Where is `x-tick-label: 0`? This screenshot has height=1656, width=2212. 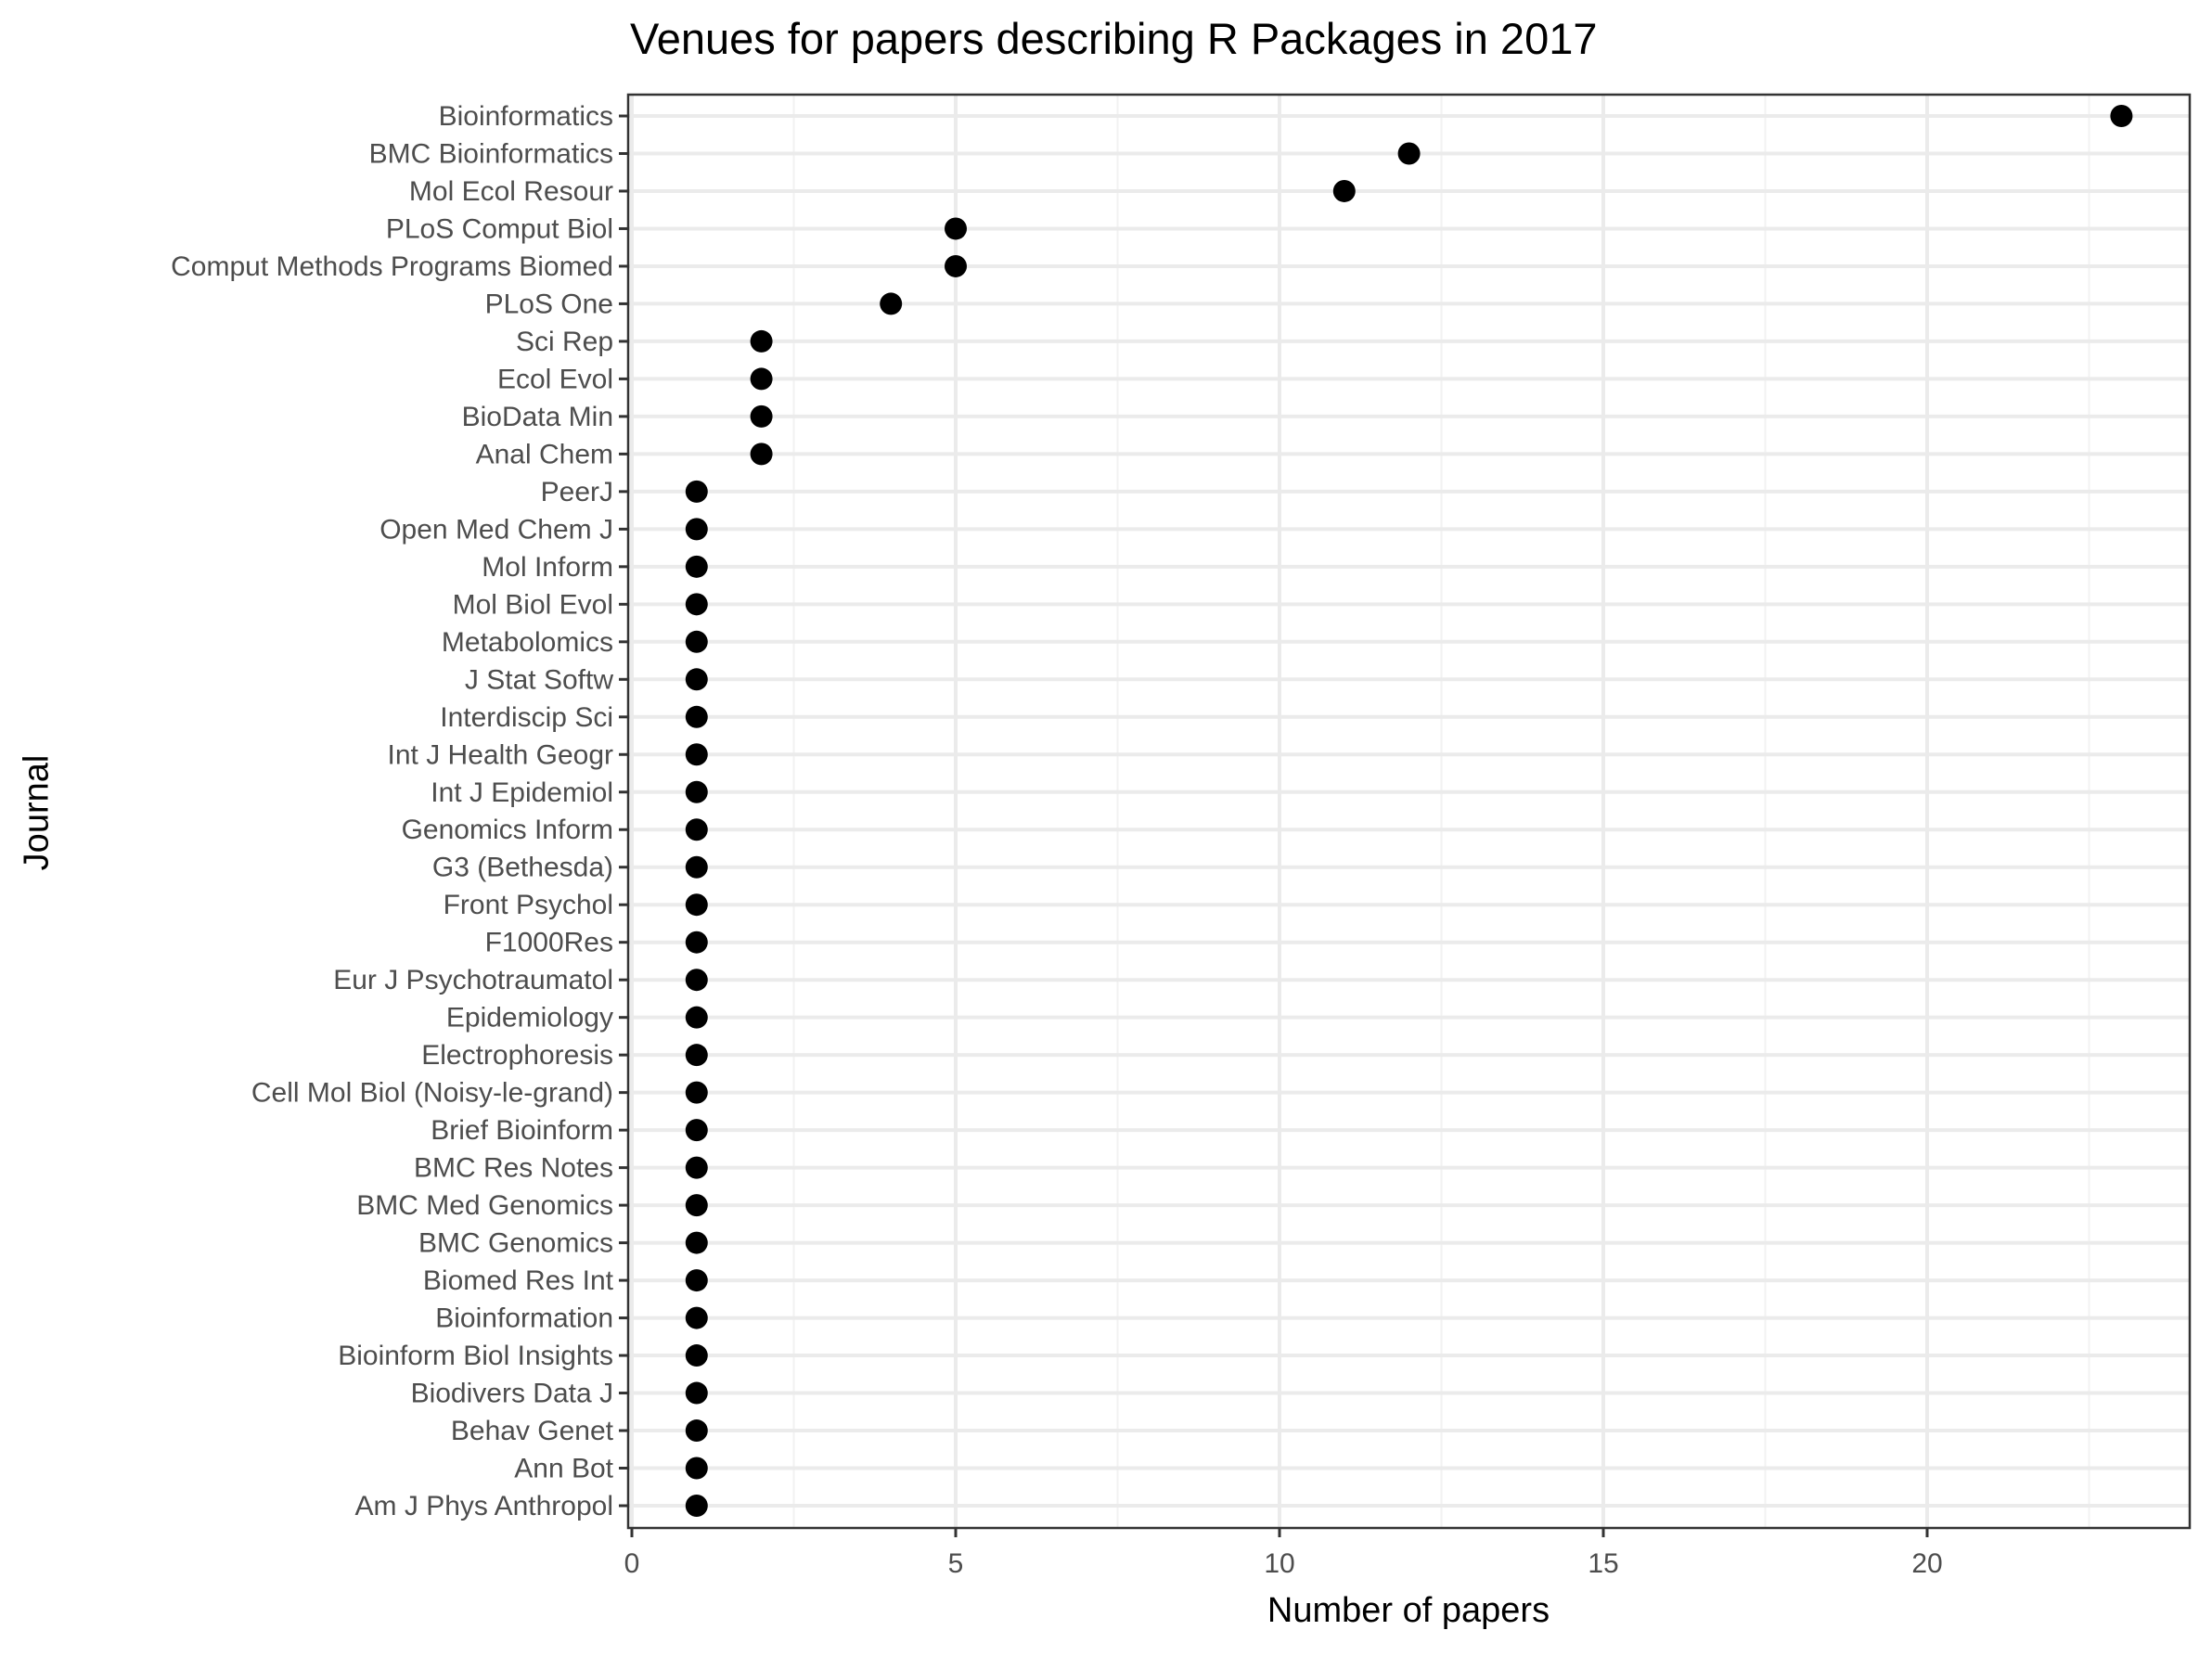
x-tick-label: 0 is located at coordinates (632, 1563).